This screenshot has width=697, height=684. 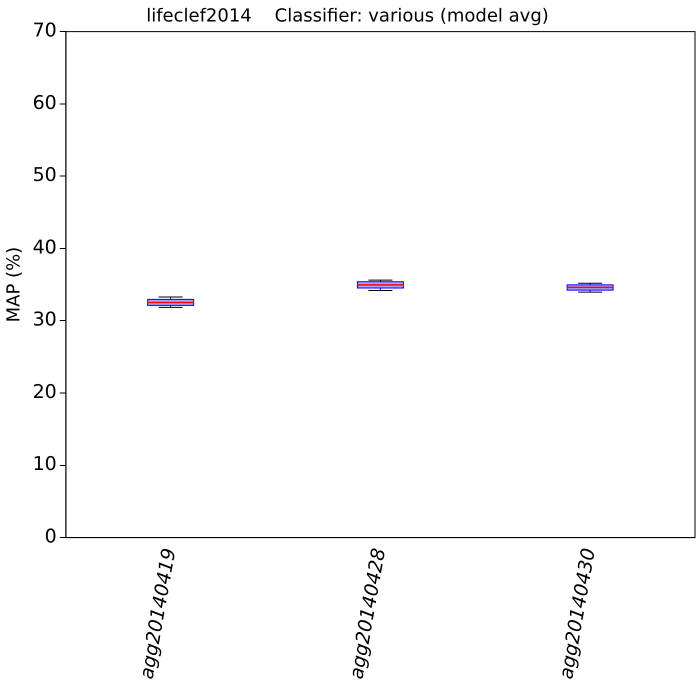 What do you see at coordinates (44, 31) in the screenshot?
I see `y-tick-label: 70` at bounding box center [44, 31].